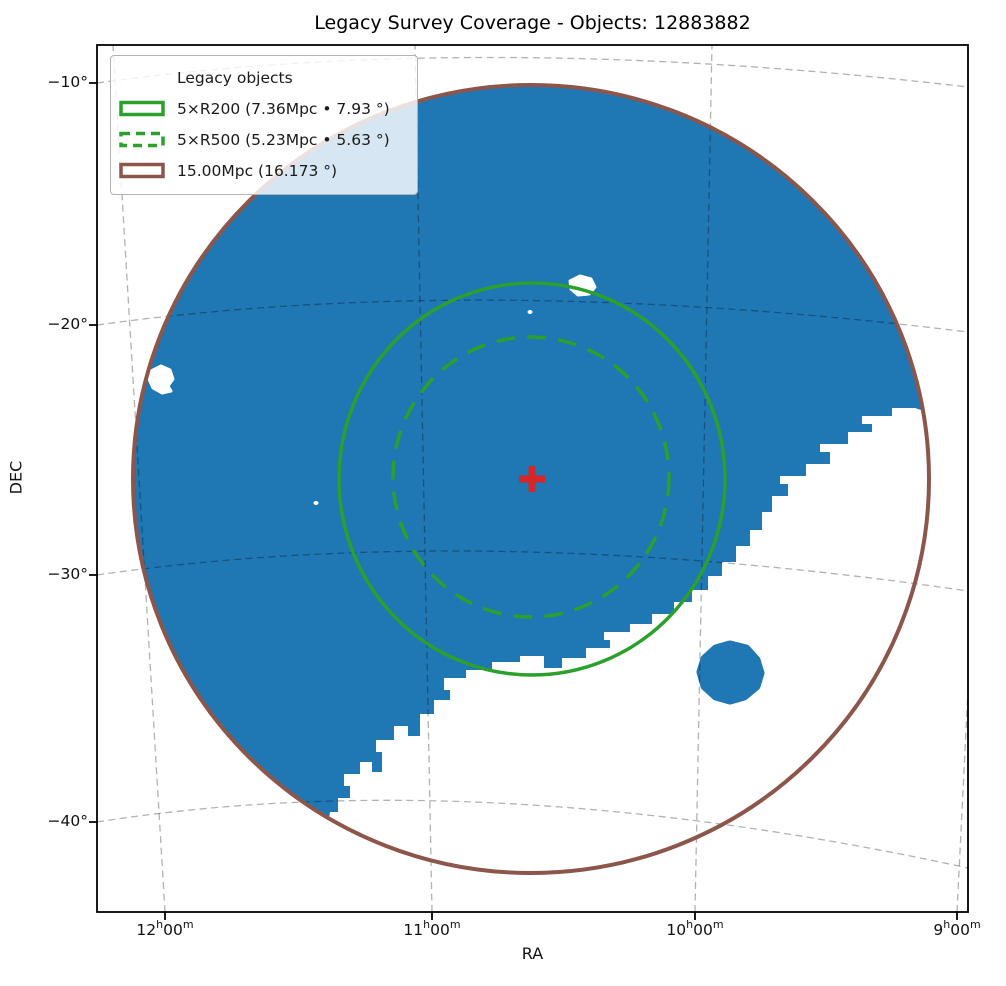 The height and width of the screenshot is (986, 1006). What do you see at coordinates (432, 929) in the screenshot?
I see `x-tick-label-11h: 11h00m` at bounding box center [432, 929].